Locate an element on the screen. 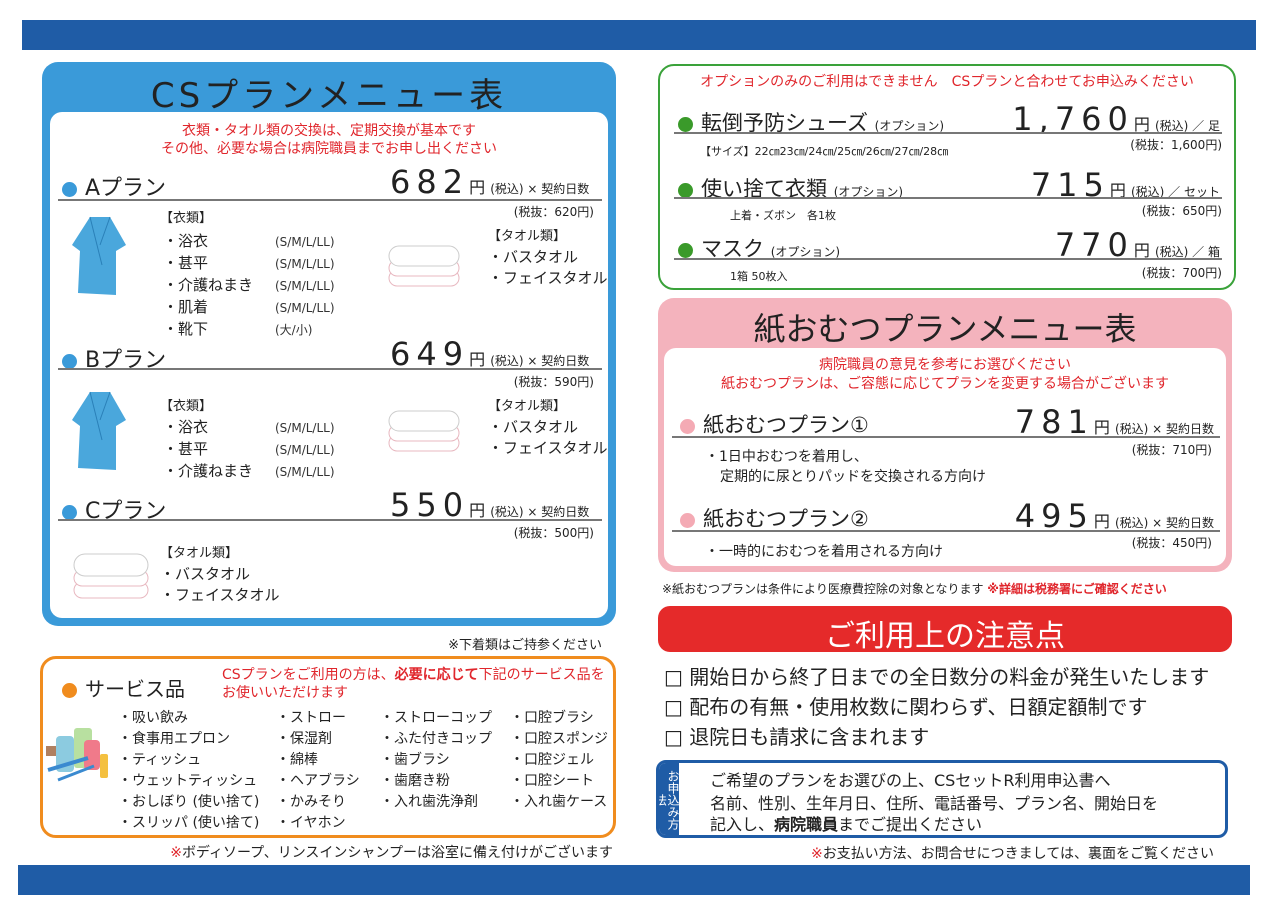 This screenshot has height=905, width=1280. apply-text: ご希望のプランをお選びの上、CSセットR利用申込書へ is located at coordinates (910, 780).